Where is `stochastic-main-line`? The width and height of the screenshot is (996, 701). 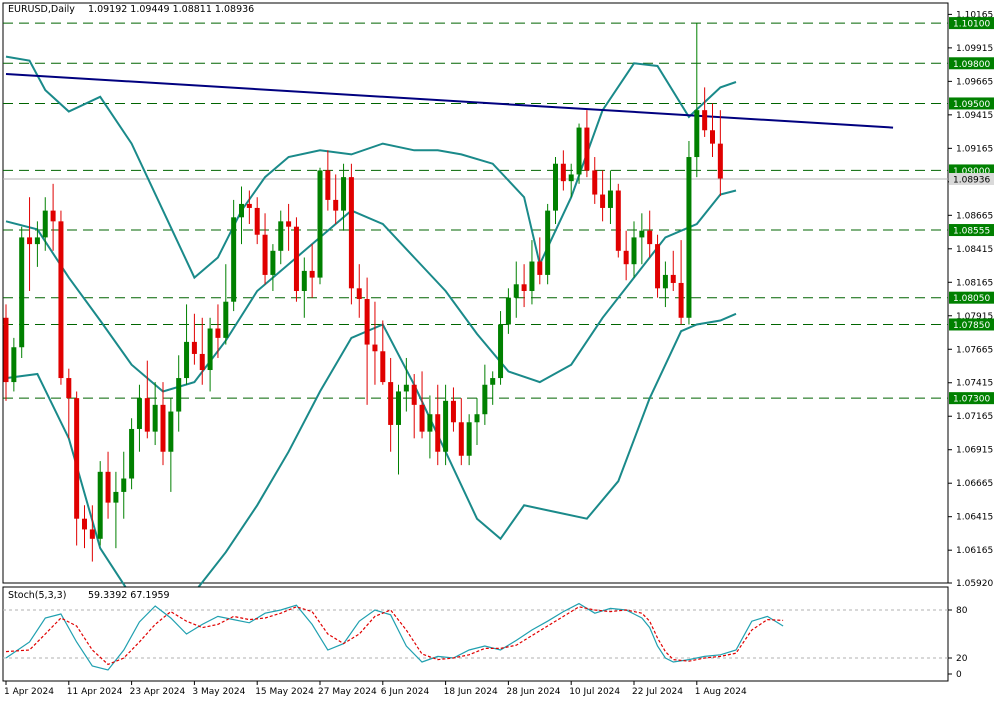 stochastic-main-line is located at coordinates (394, 636).